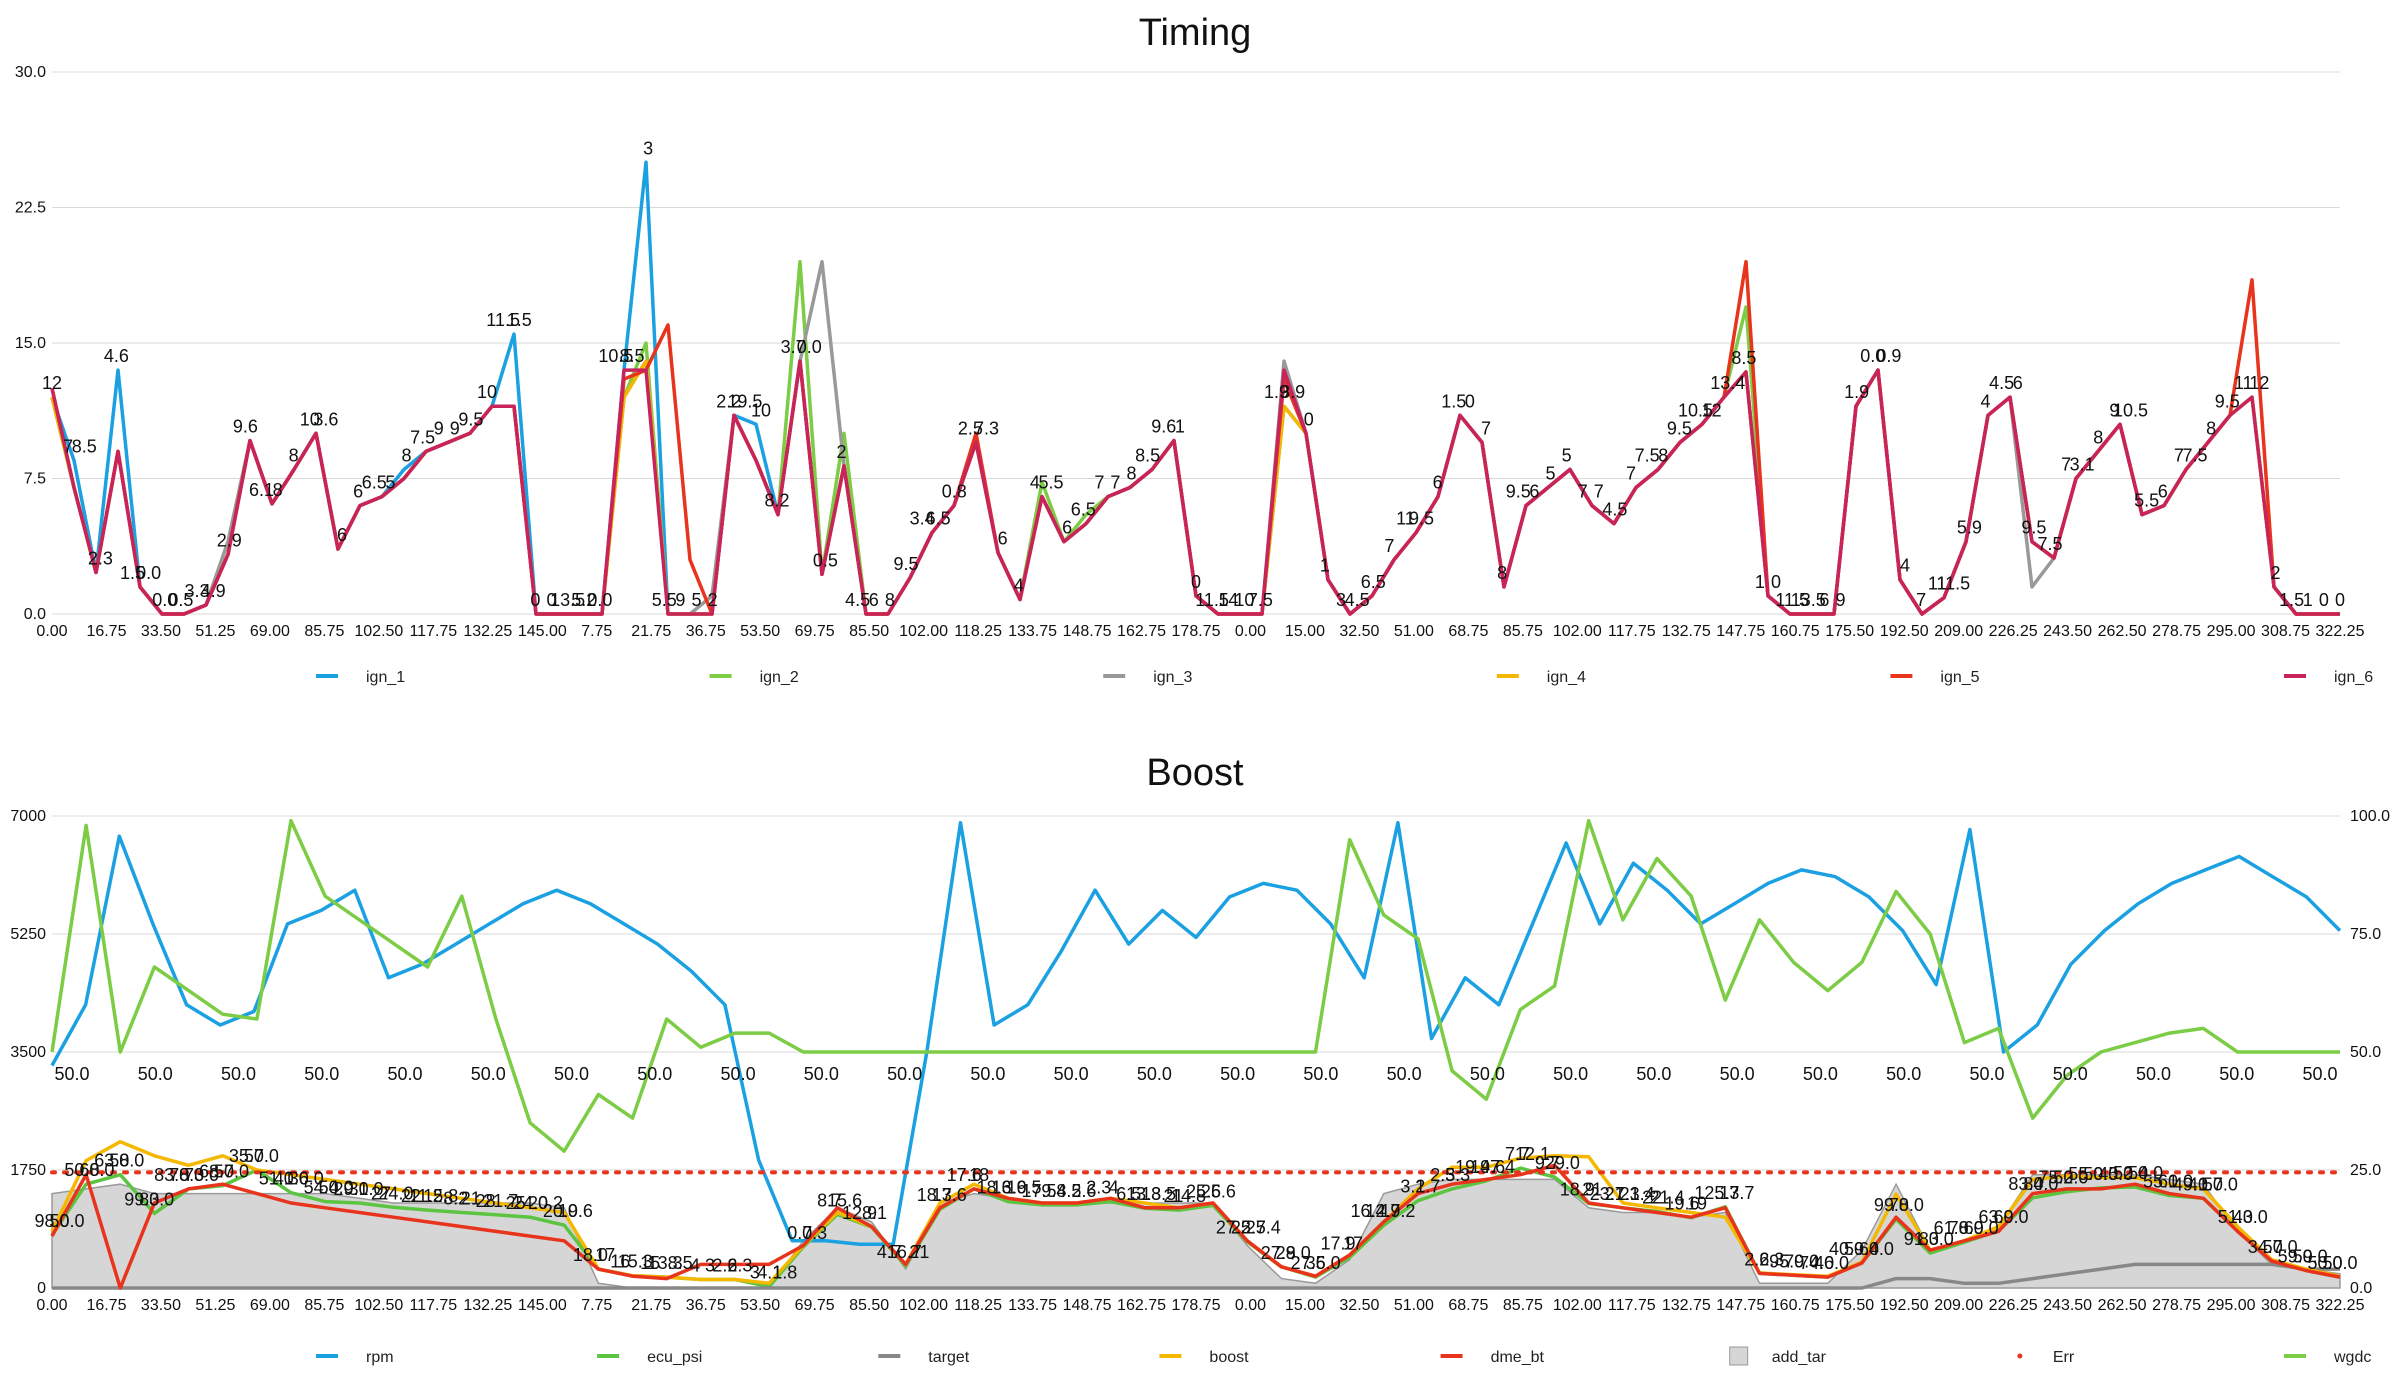 The image size is (2400, 1384). Describe the element at coordinates (815, 631) in the screenshot. I see `timing-x-tick: 69.75` at that location.